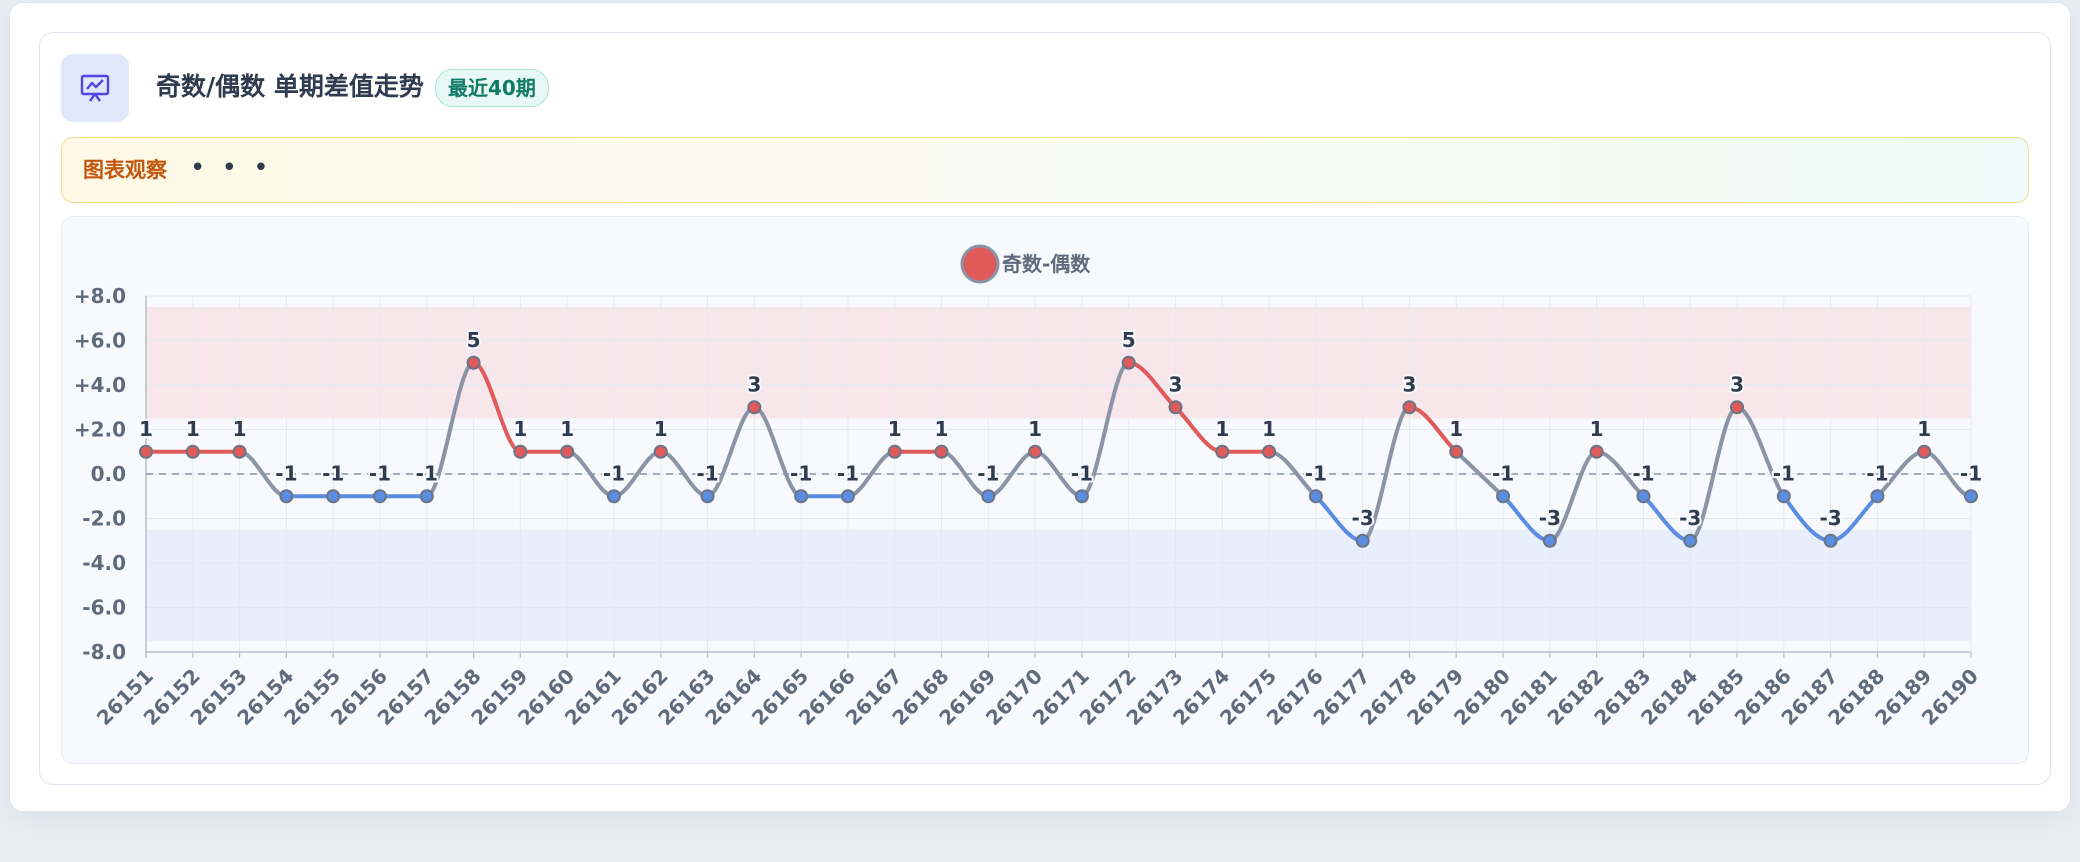 This screenshot has height=862, width=2080. Describe the element at coordinates (492, 88) in the screenshot. I see `period-badge: 最近40期` at that location.